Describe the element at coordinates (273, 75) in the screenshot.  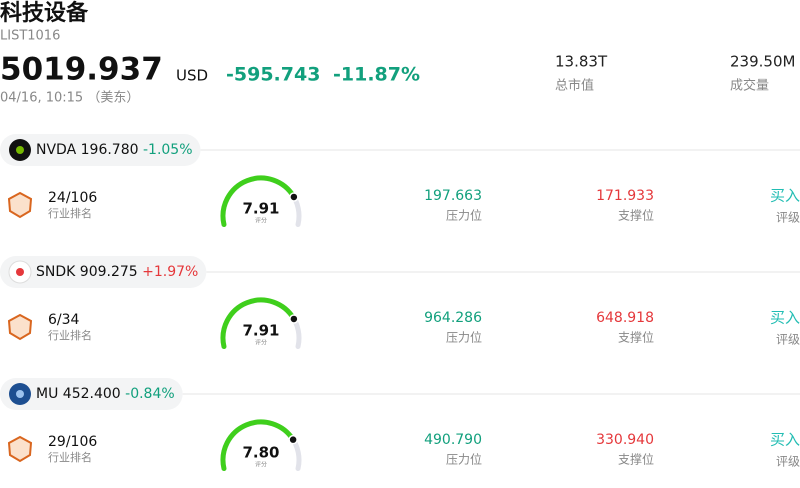
I see `change: -595.743` at that location.